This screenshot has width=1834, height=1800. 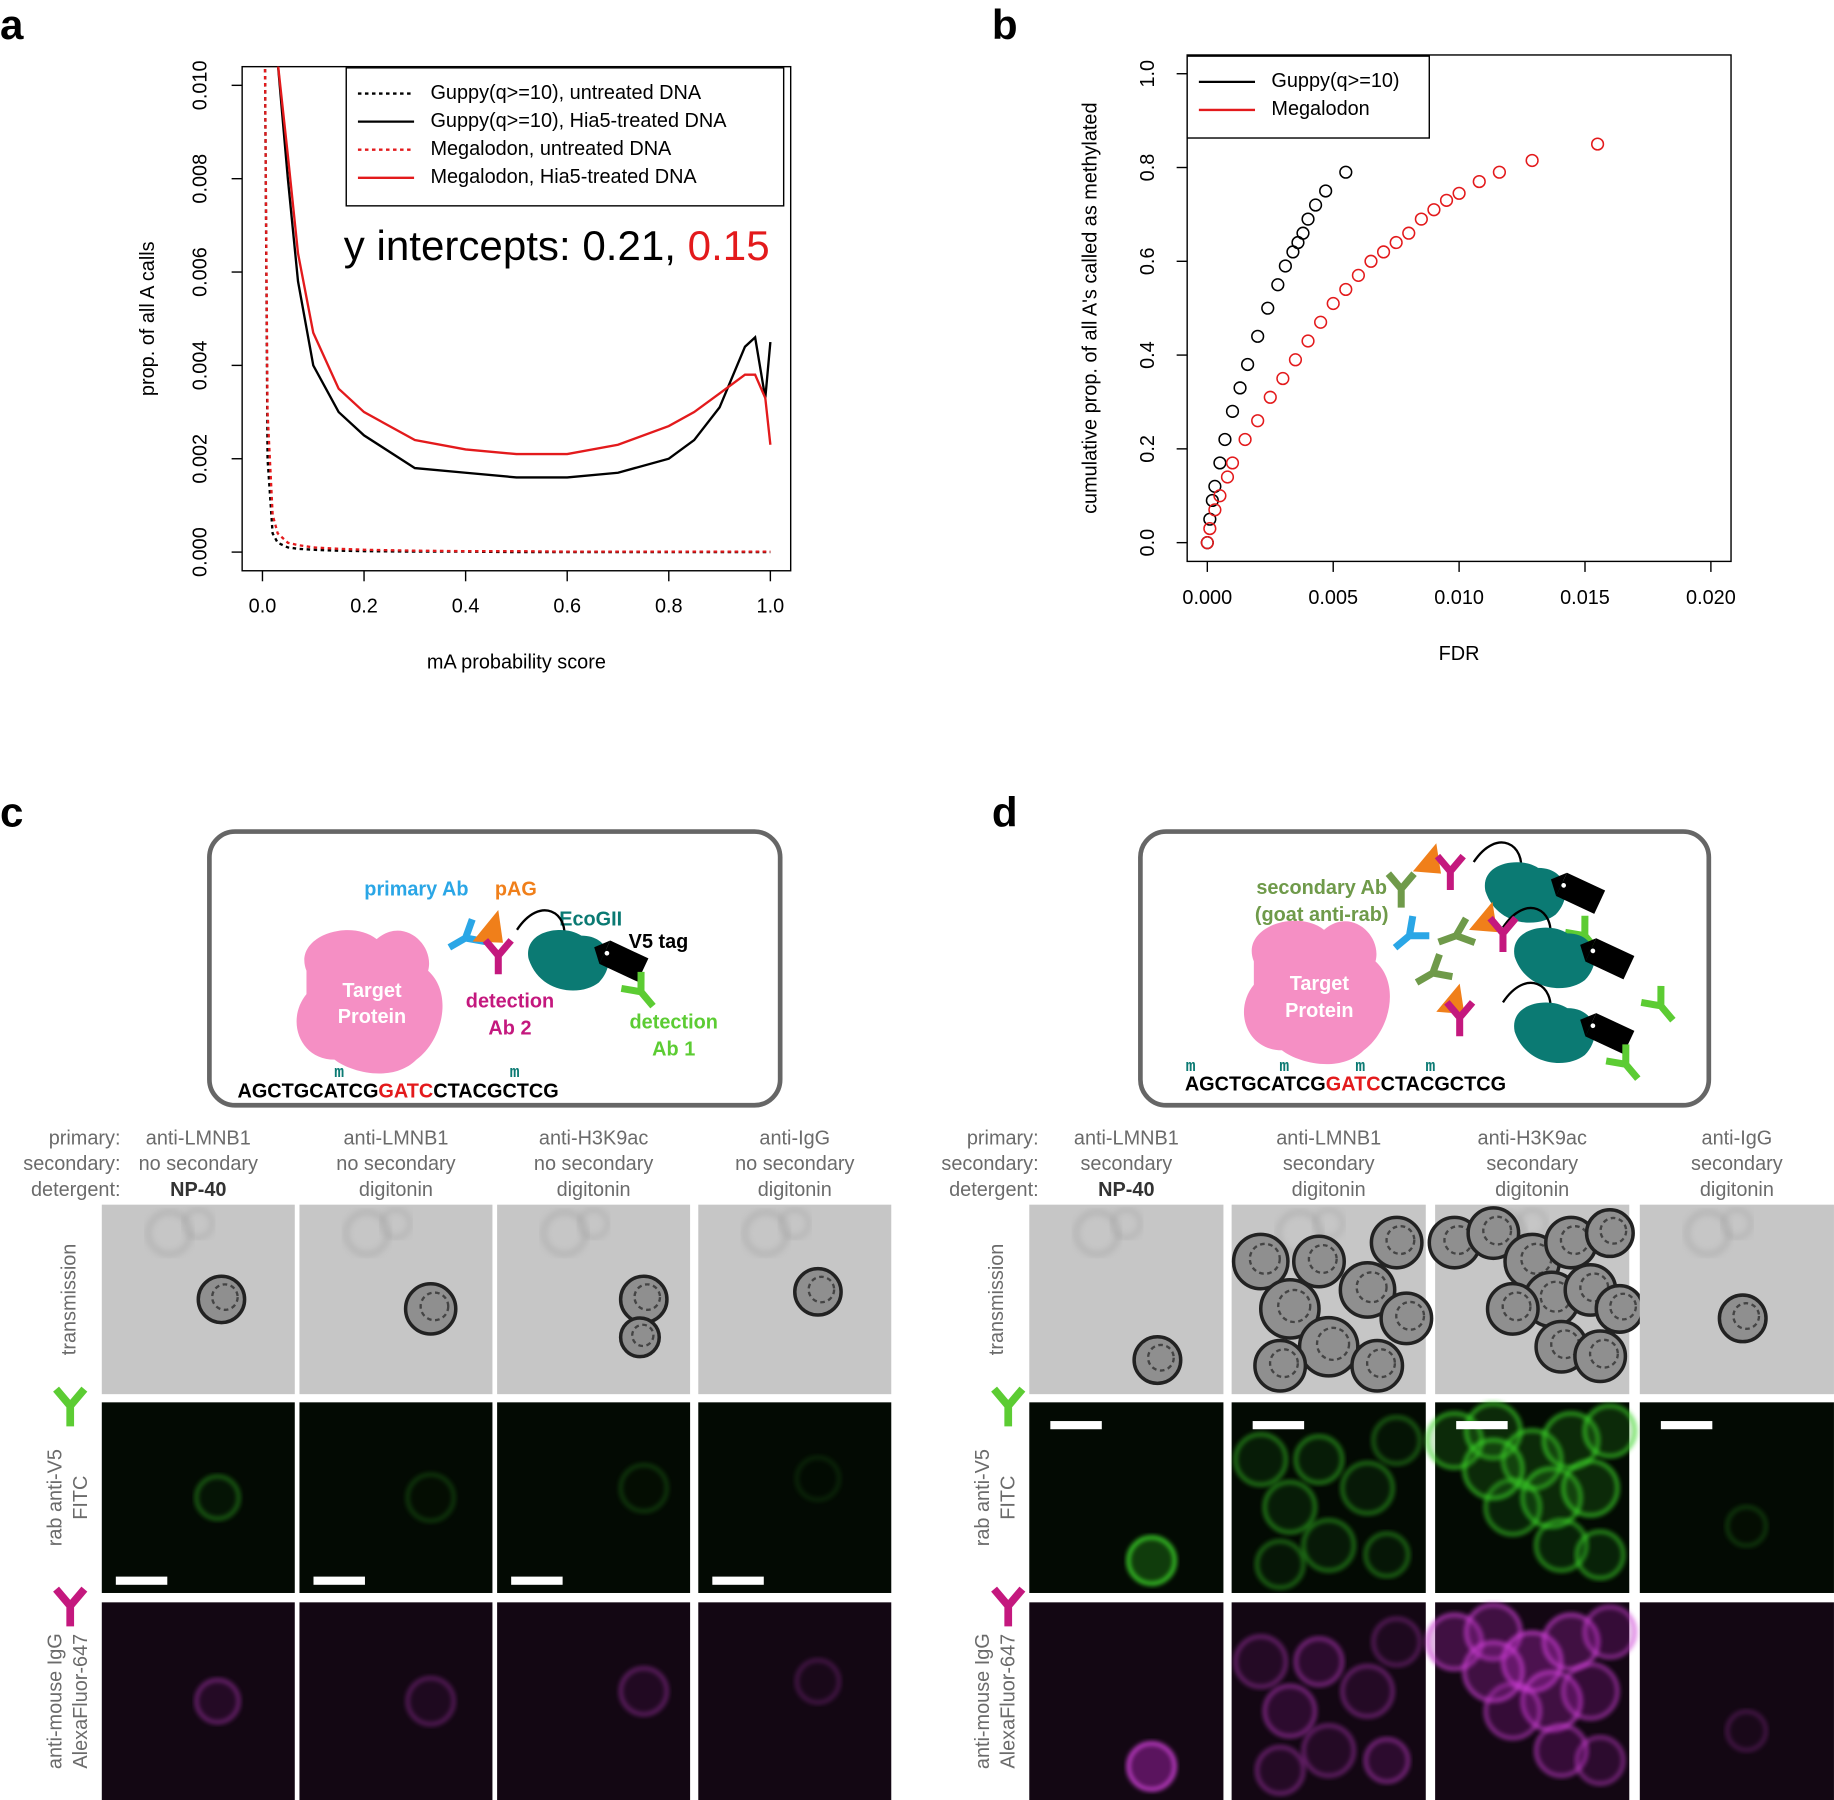 I want to click on row-label: FITC, so click(x=81, y=1498).